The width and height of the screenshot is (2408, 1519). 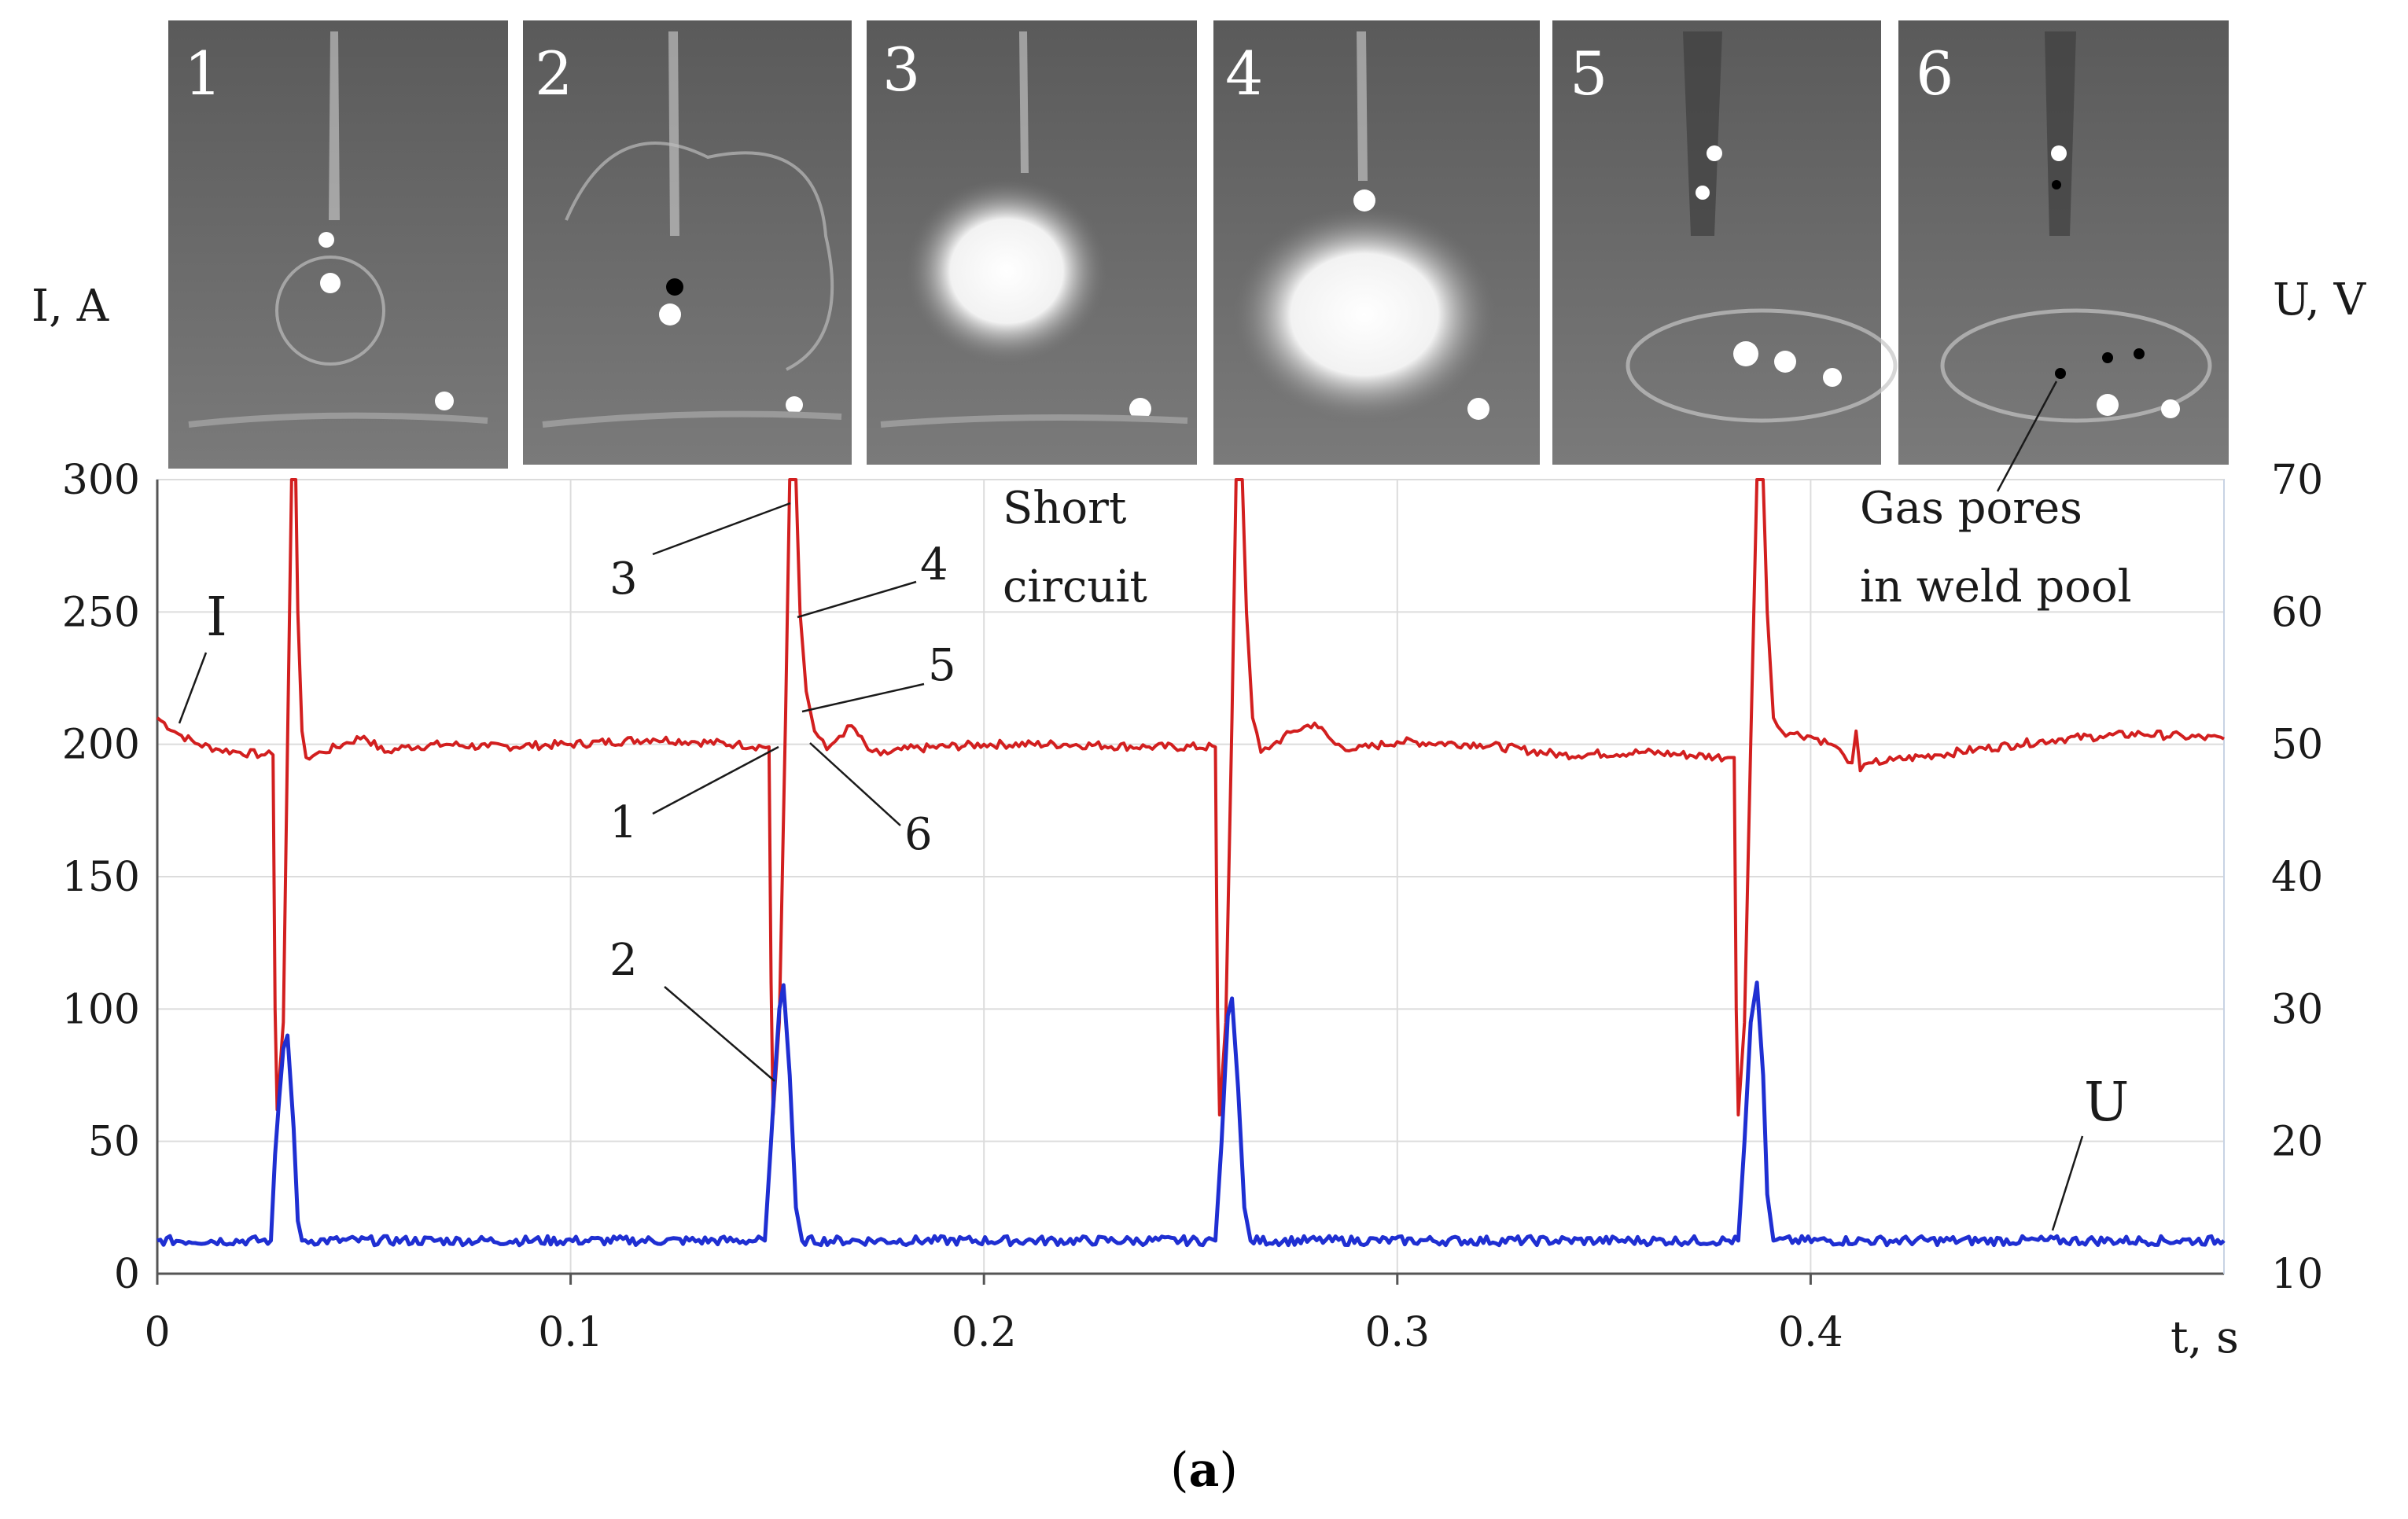 What do you see at coordinates (623, 961) in the screenshot?
I see `marker-2-label: 2` at bounding box center [623, 961].